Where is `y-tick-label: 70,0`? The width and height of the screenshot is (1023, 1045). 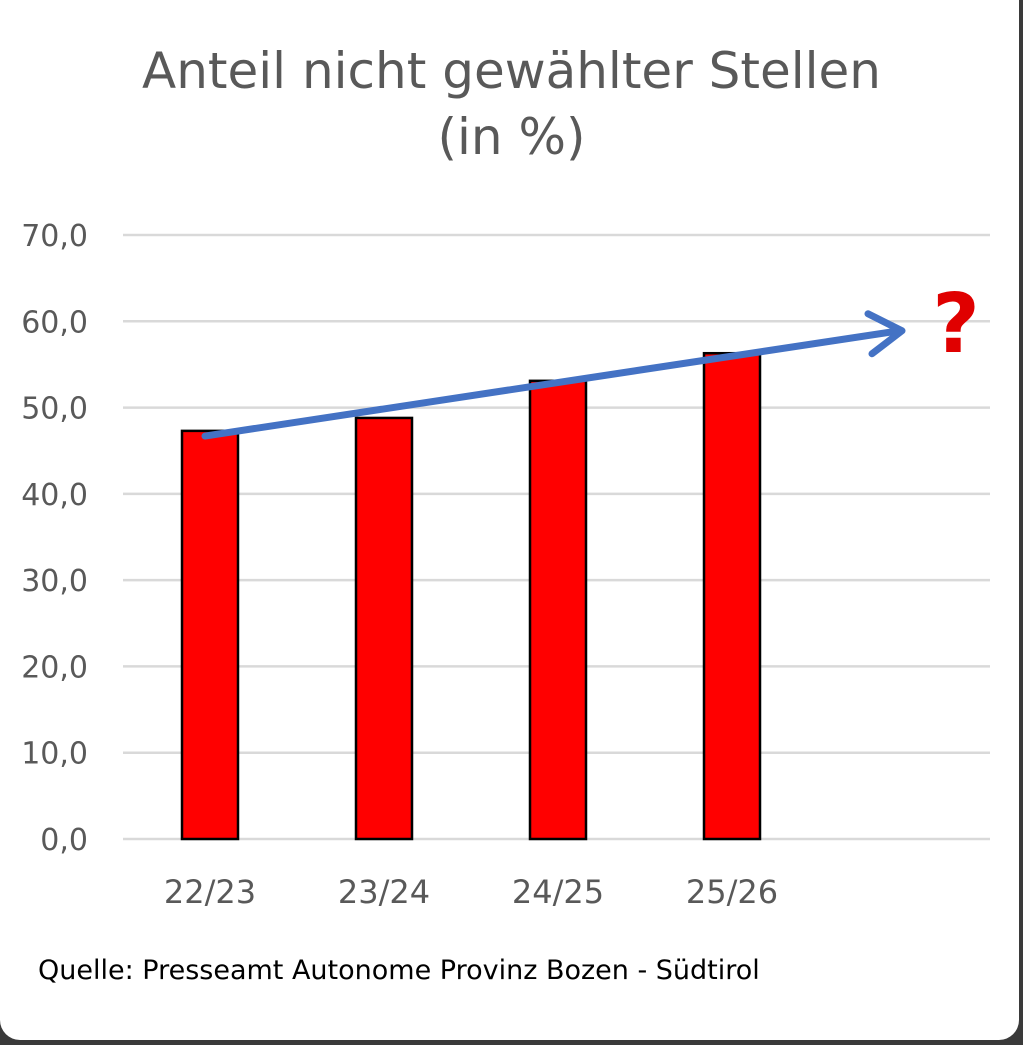 y-tick-label: 70,0 is located at coordinates (54, 236).